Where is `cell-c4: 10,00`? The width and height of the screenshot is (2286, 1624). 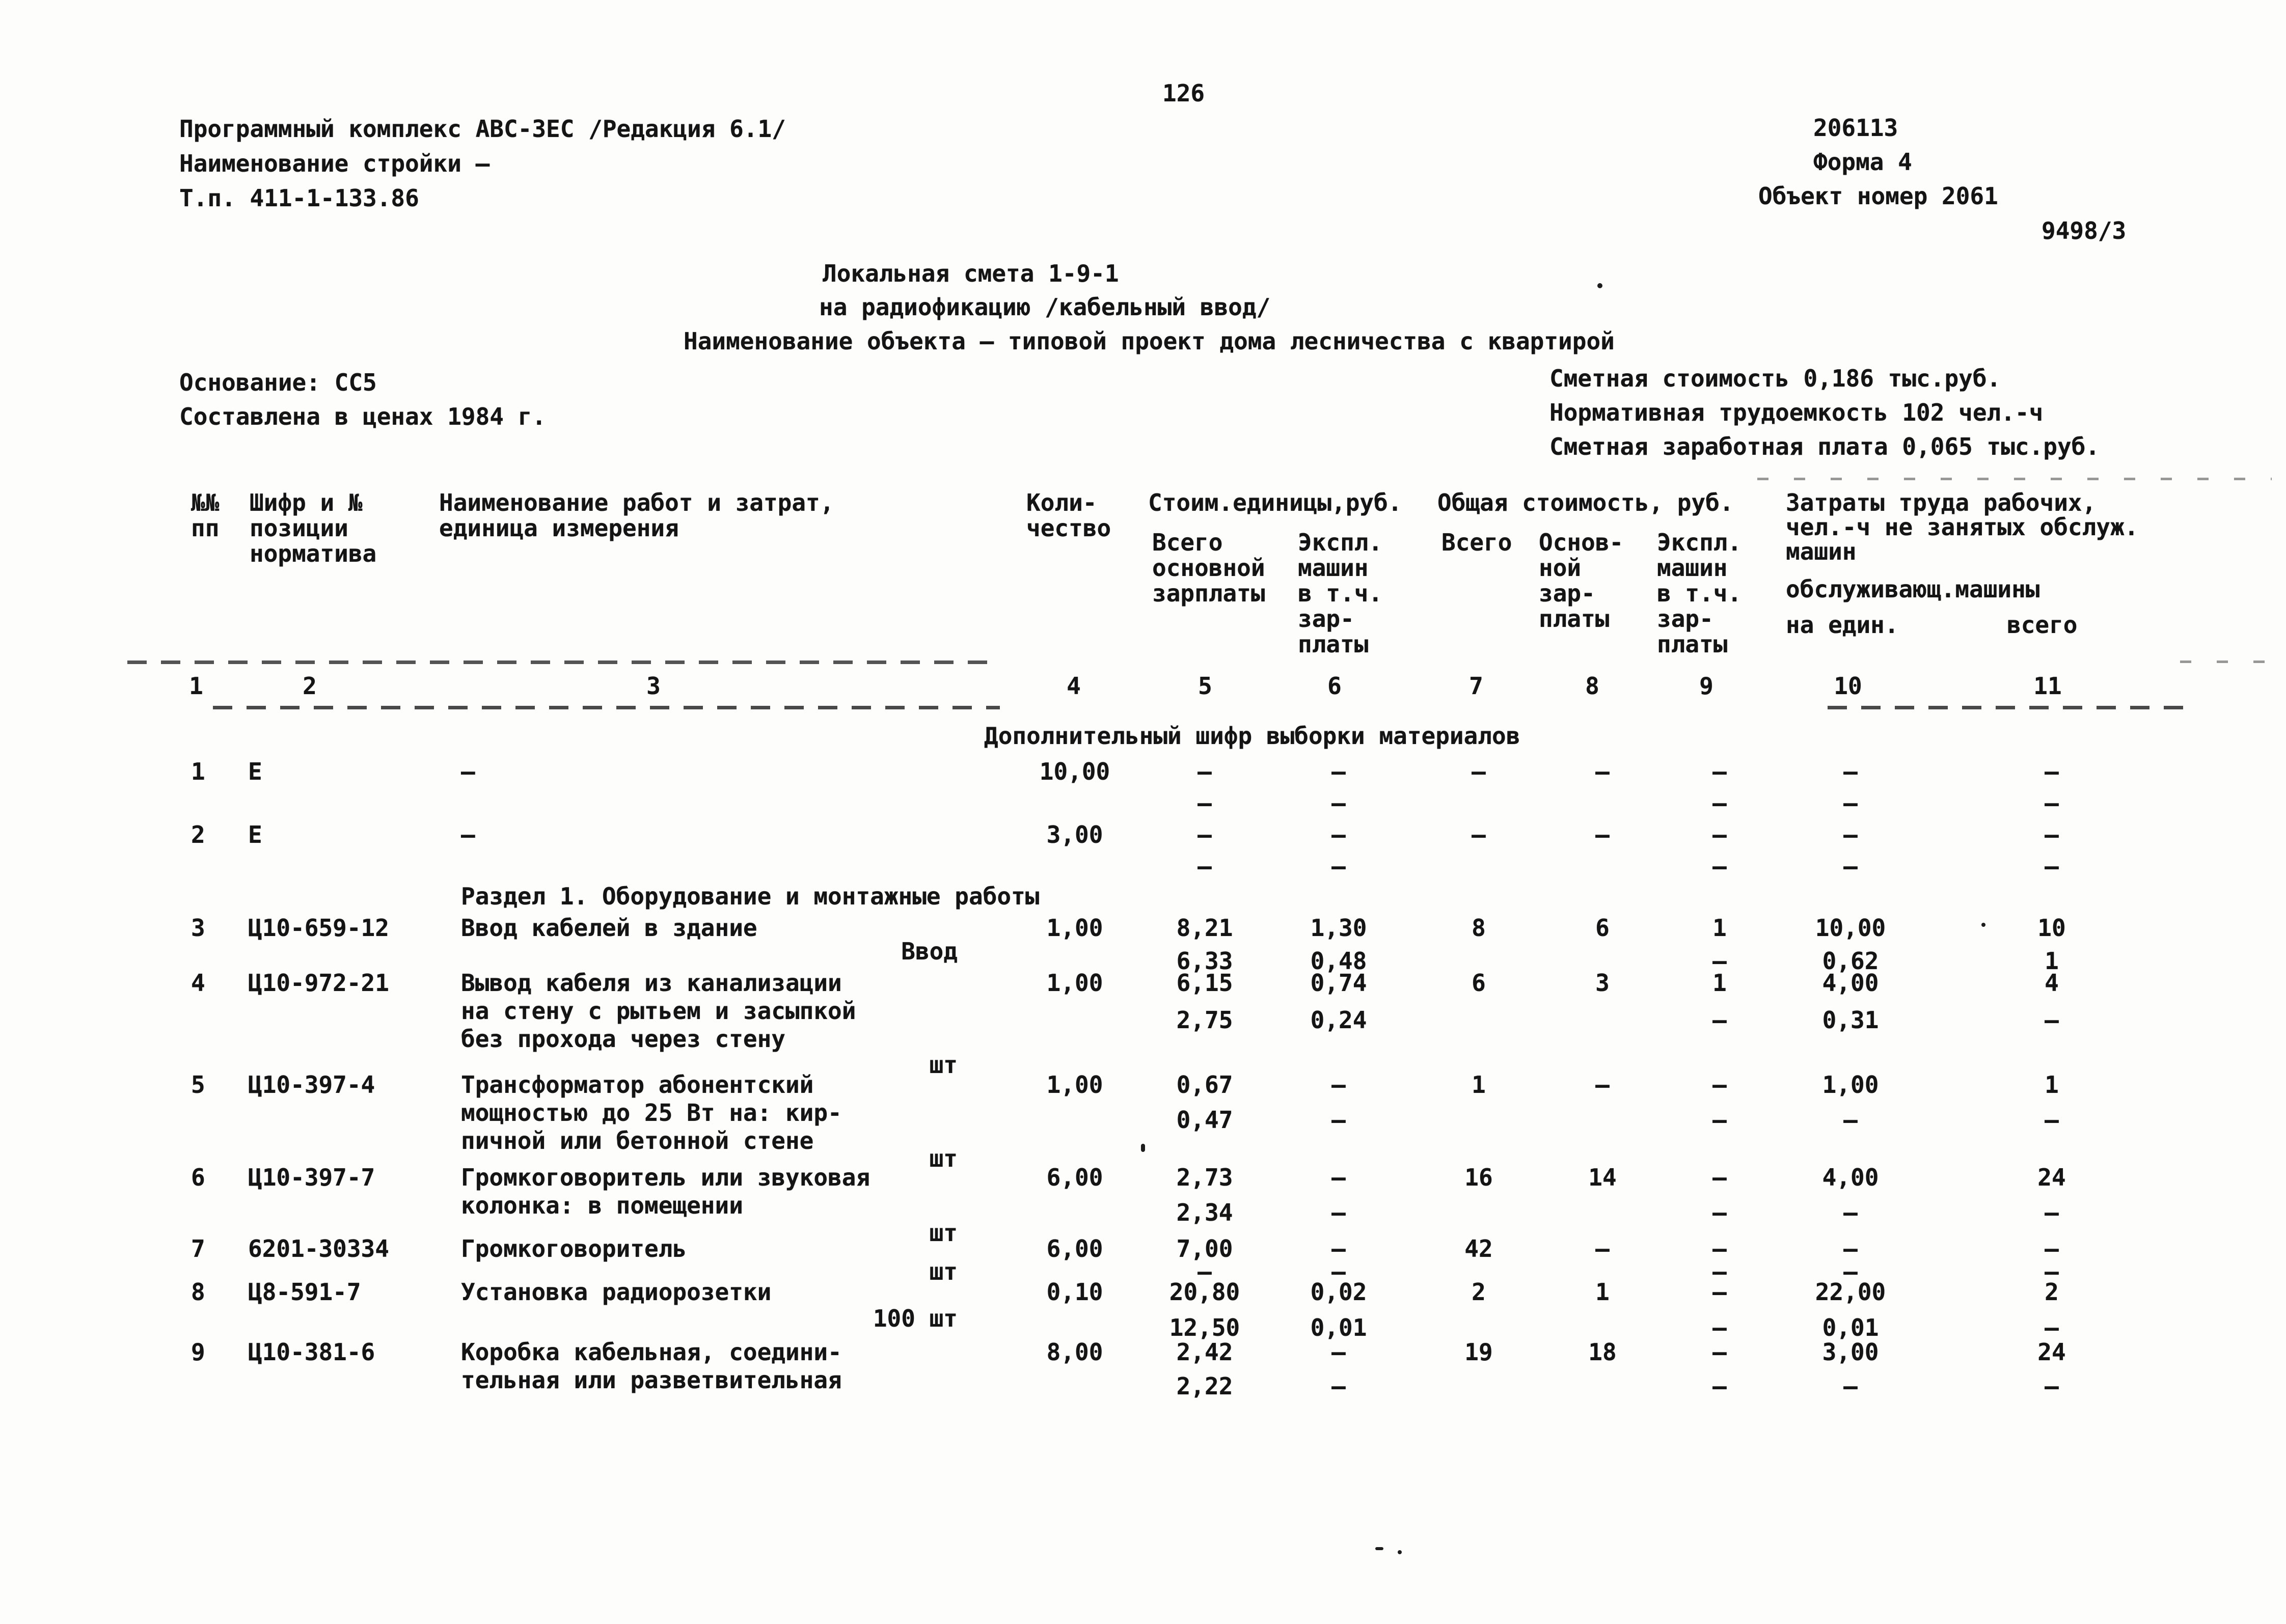 cell-c4: 10,00 is located at coordinates (1075, 771).